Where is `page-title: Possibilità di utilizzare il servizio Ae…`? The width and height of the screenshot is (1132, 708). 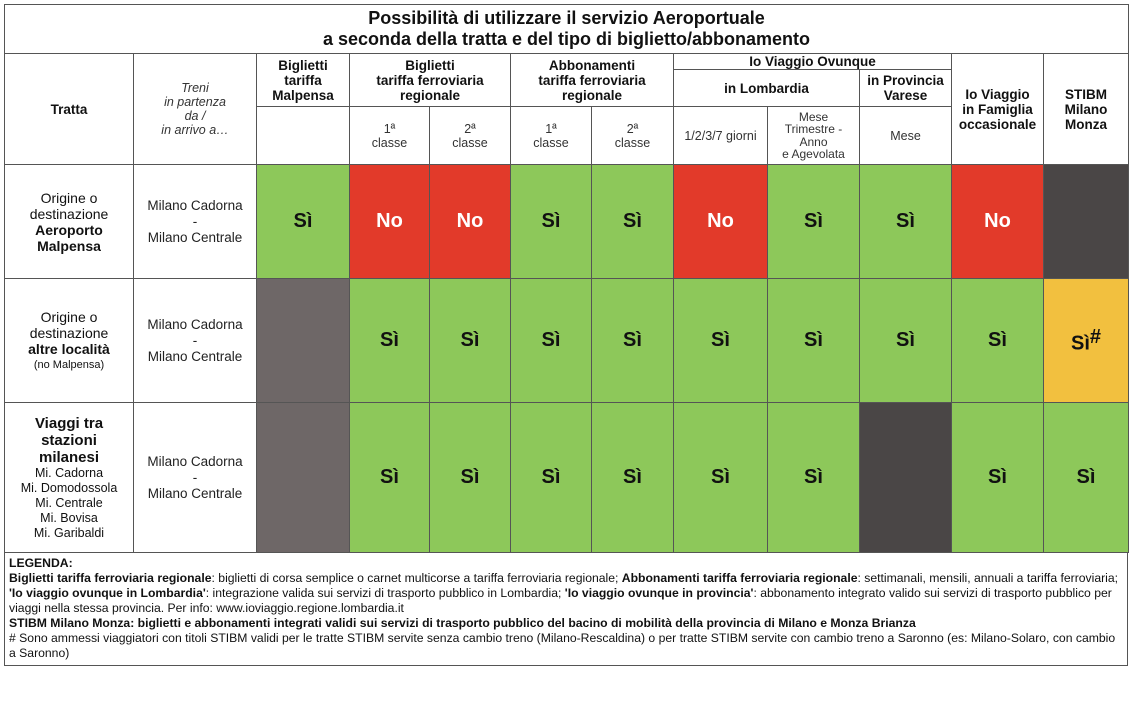 page-title: Possibilità di utilizzare il servizio Ae… is located at coordinates (566, 29).